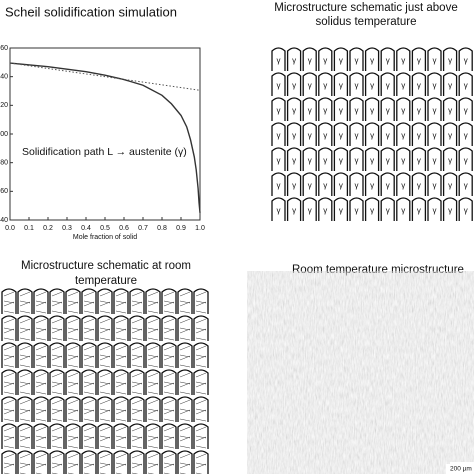 The width and height of the screenshot is (474, 474). Describe the element at coordinates (162, 228) in the screenshot. I see `x-tick-label: 0.8` at that location.